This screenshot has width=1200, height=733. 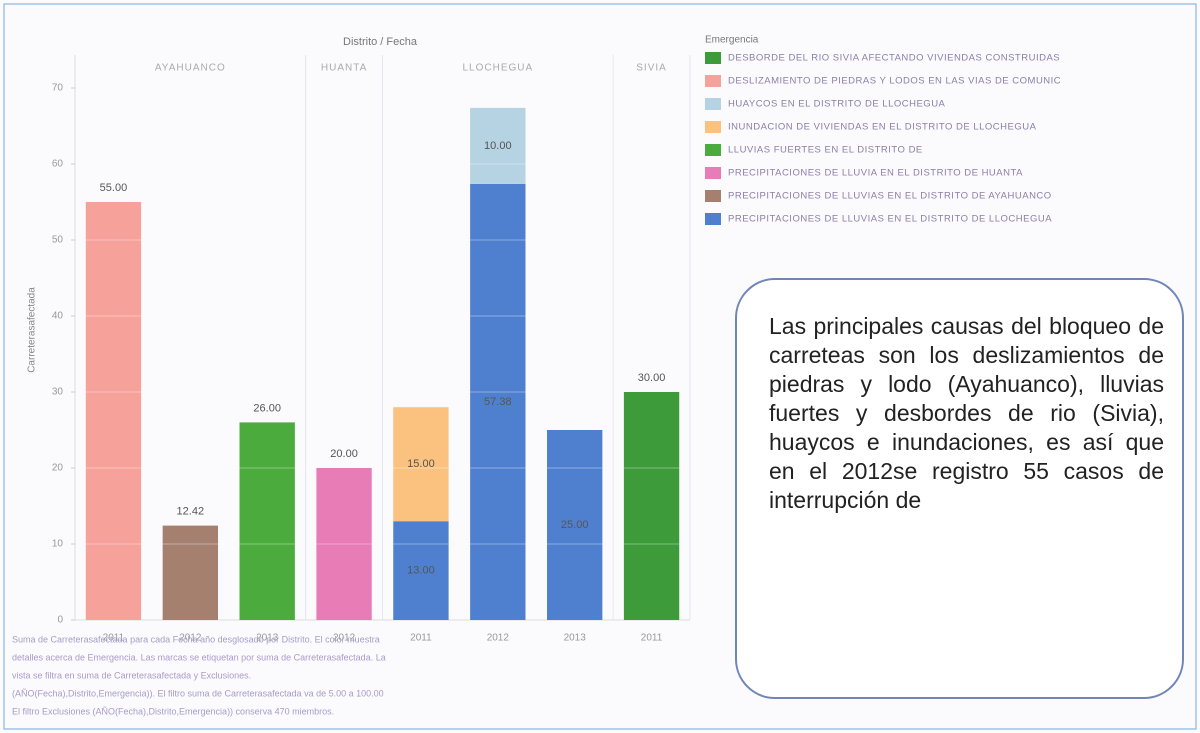 What do you see at coordinates (344, 68) in the screenshot?
I see `group-label: HUANTA` at bounding box center [344, 68].